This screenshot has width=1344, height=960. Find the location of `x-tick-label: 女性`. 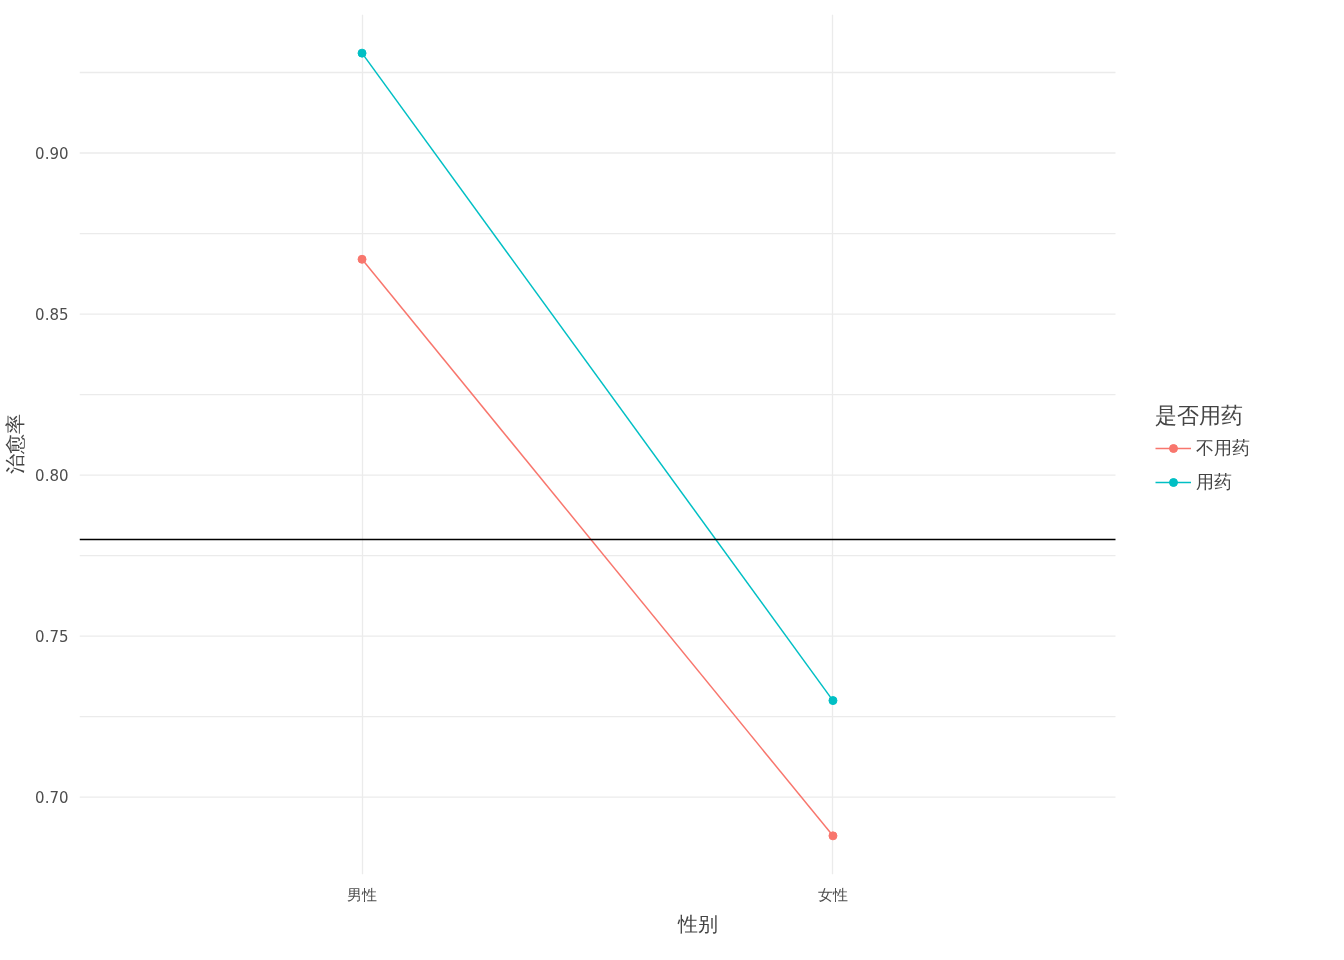

x-tick-label: 女性 is located at coordinates (832, 894).